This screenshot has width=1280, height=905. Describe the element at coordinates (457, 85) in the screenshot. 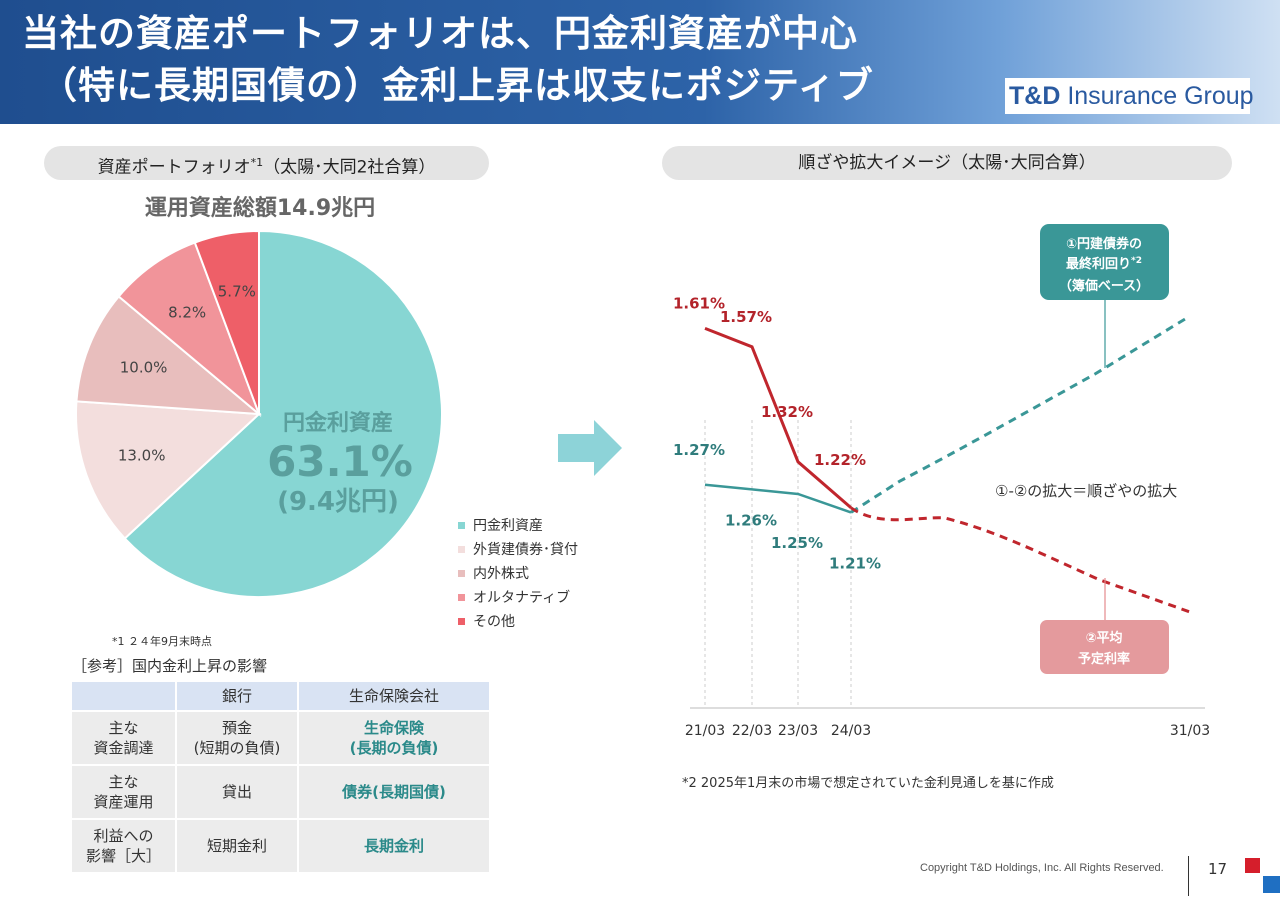

I see `title-line-2: （特に長期国債の）金利上昇は収支にポジティブ` at that location.